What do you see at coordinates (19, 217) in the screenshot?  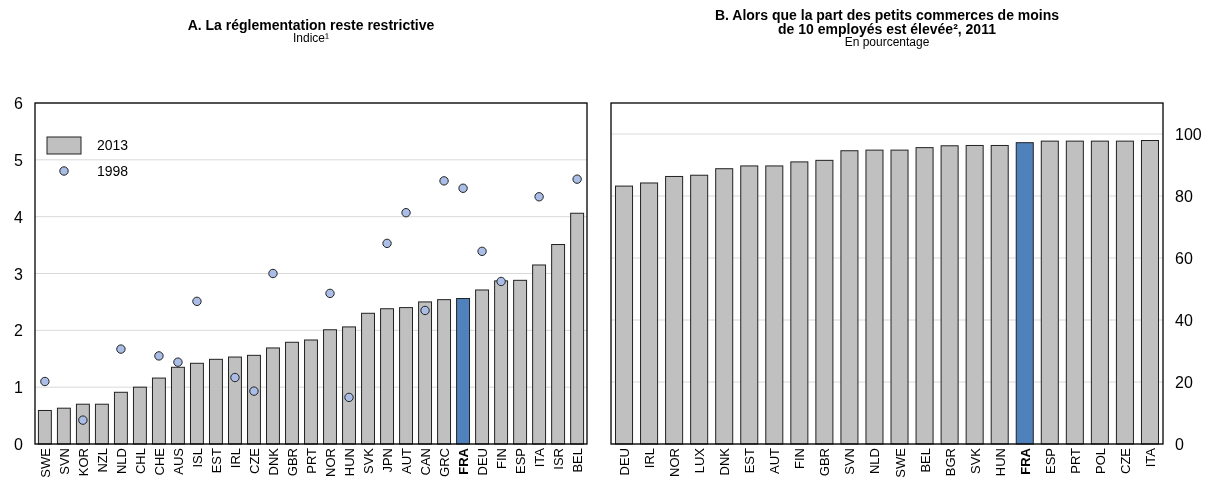 I see `y-tick-label: 4` at bounding box center [19, 217].